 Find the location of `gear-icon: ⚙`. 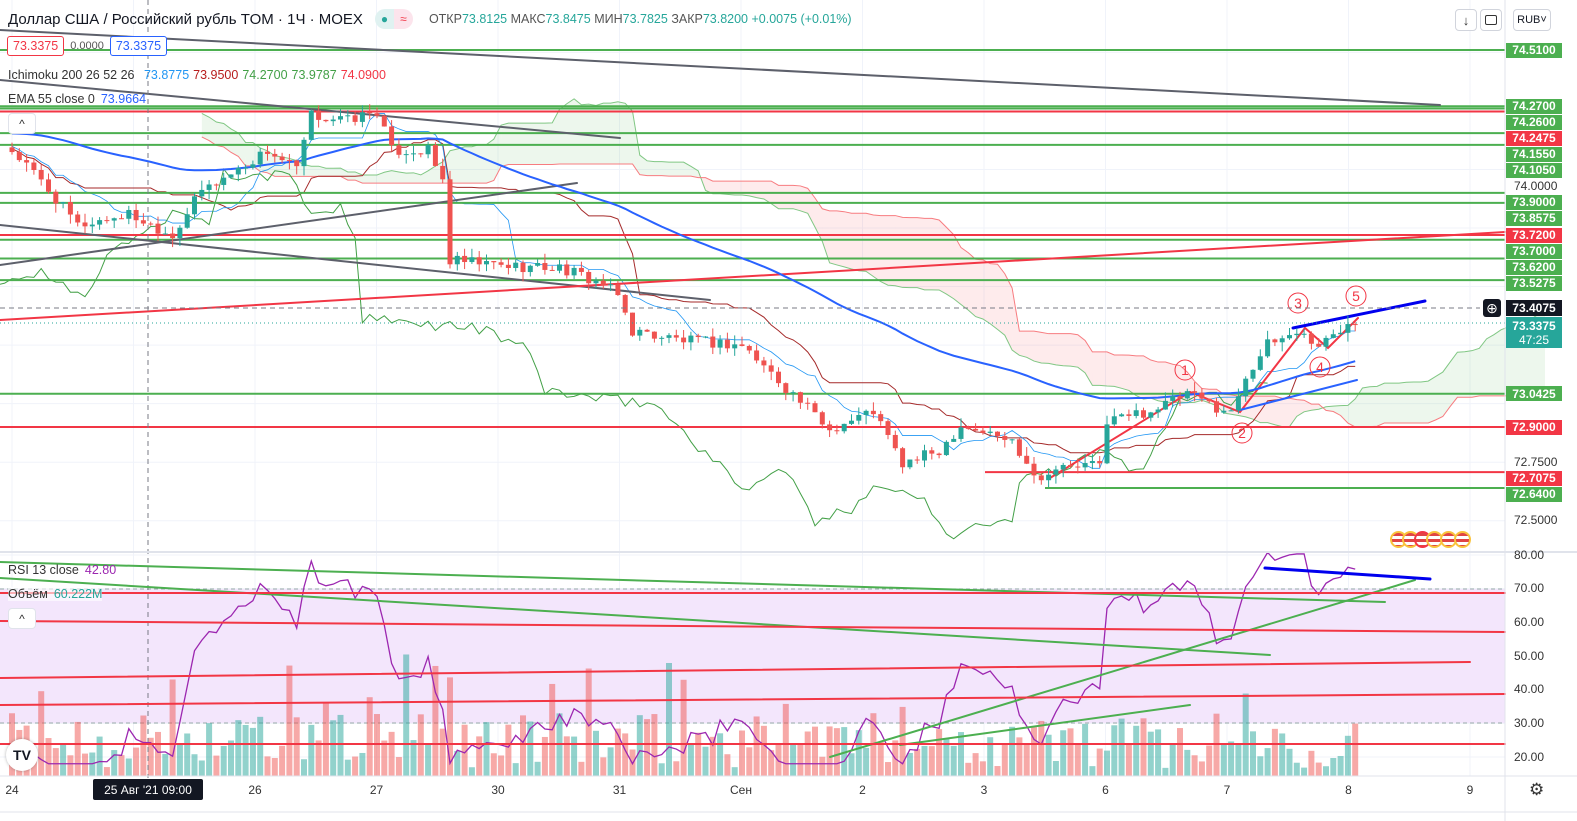

gear-icon: ⚙ is located at coordinates (1537, 789).